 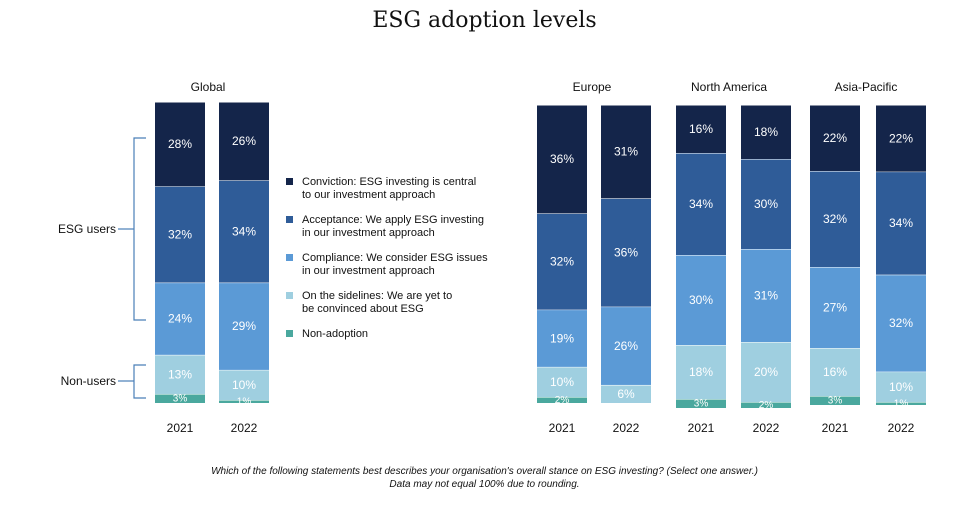 I want to click on legend-label-compliance: Compliance: We consider ESG issues, so click(x=395, y=258).